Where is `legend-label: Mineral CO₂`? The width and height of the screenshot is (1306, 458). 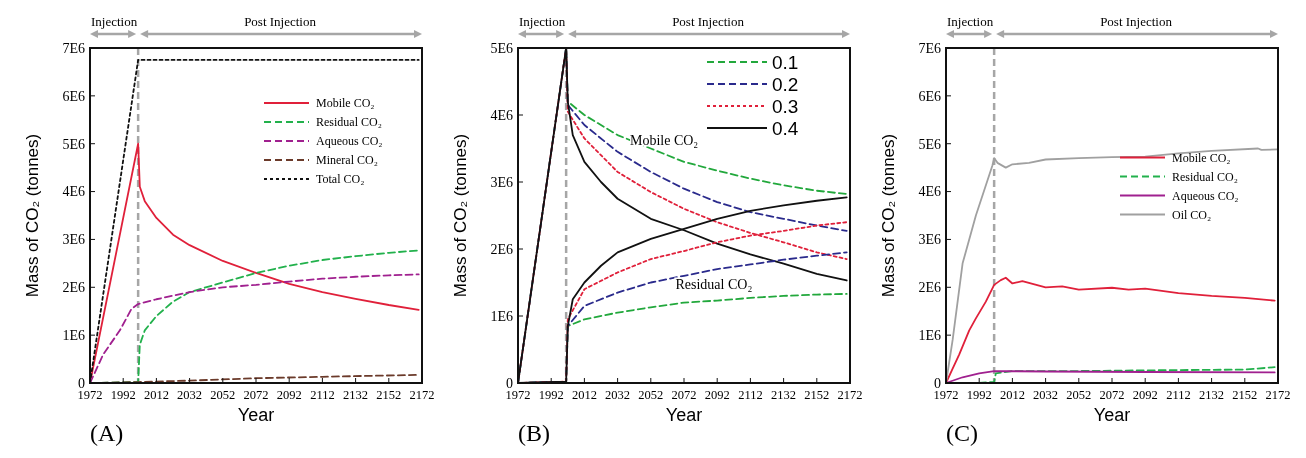 legend-label: Mineral CO₂ is located at coordinates (347, 160).